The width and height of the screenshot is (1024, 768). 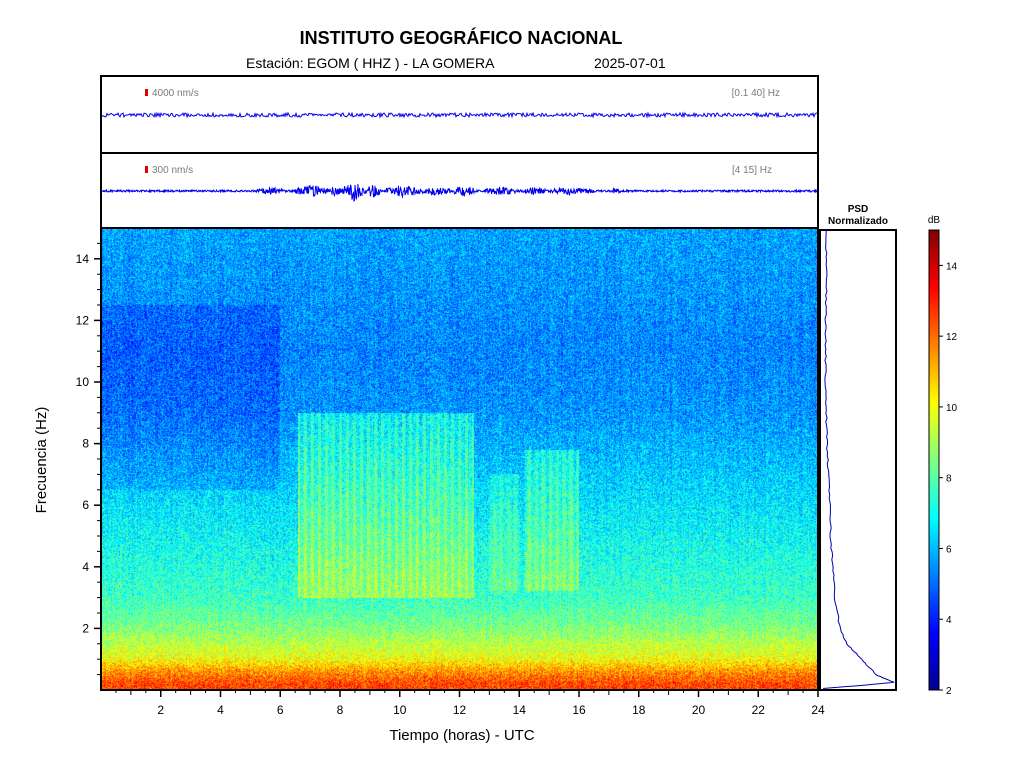 I want to click on broadband-trace-line, so click(x=459, y=115).